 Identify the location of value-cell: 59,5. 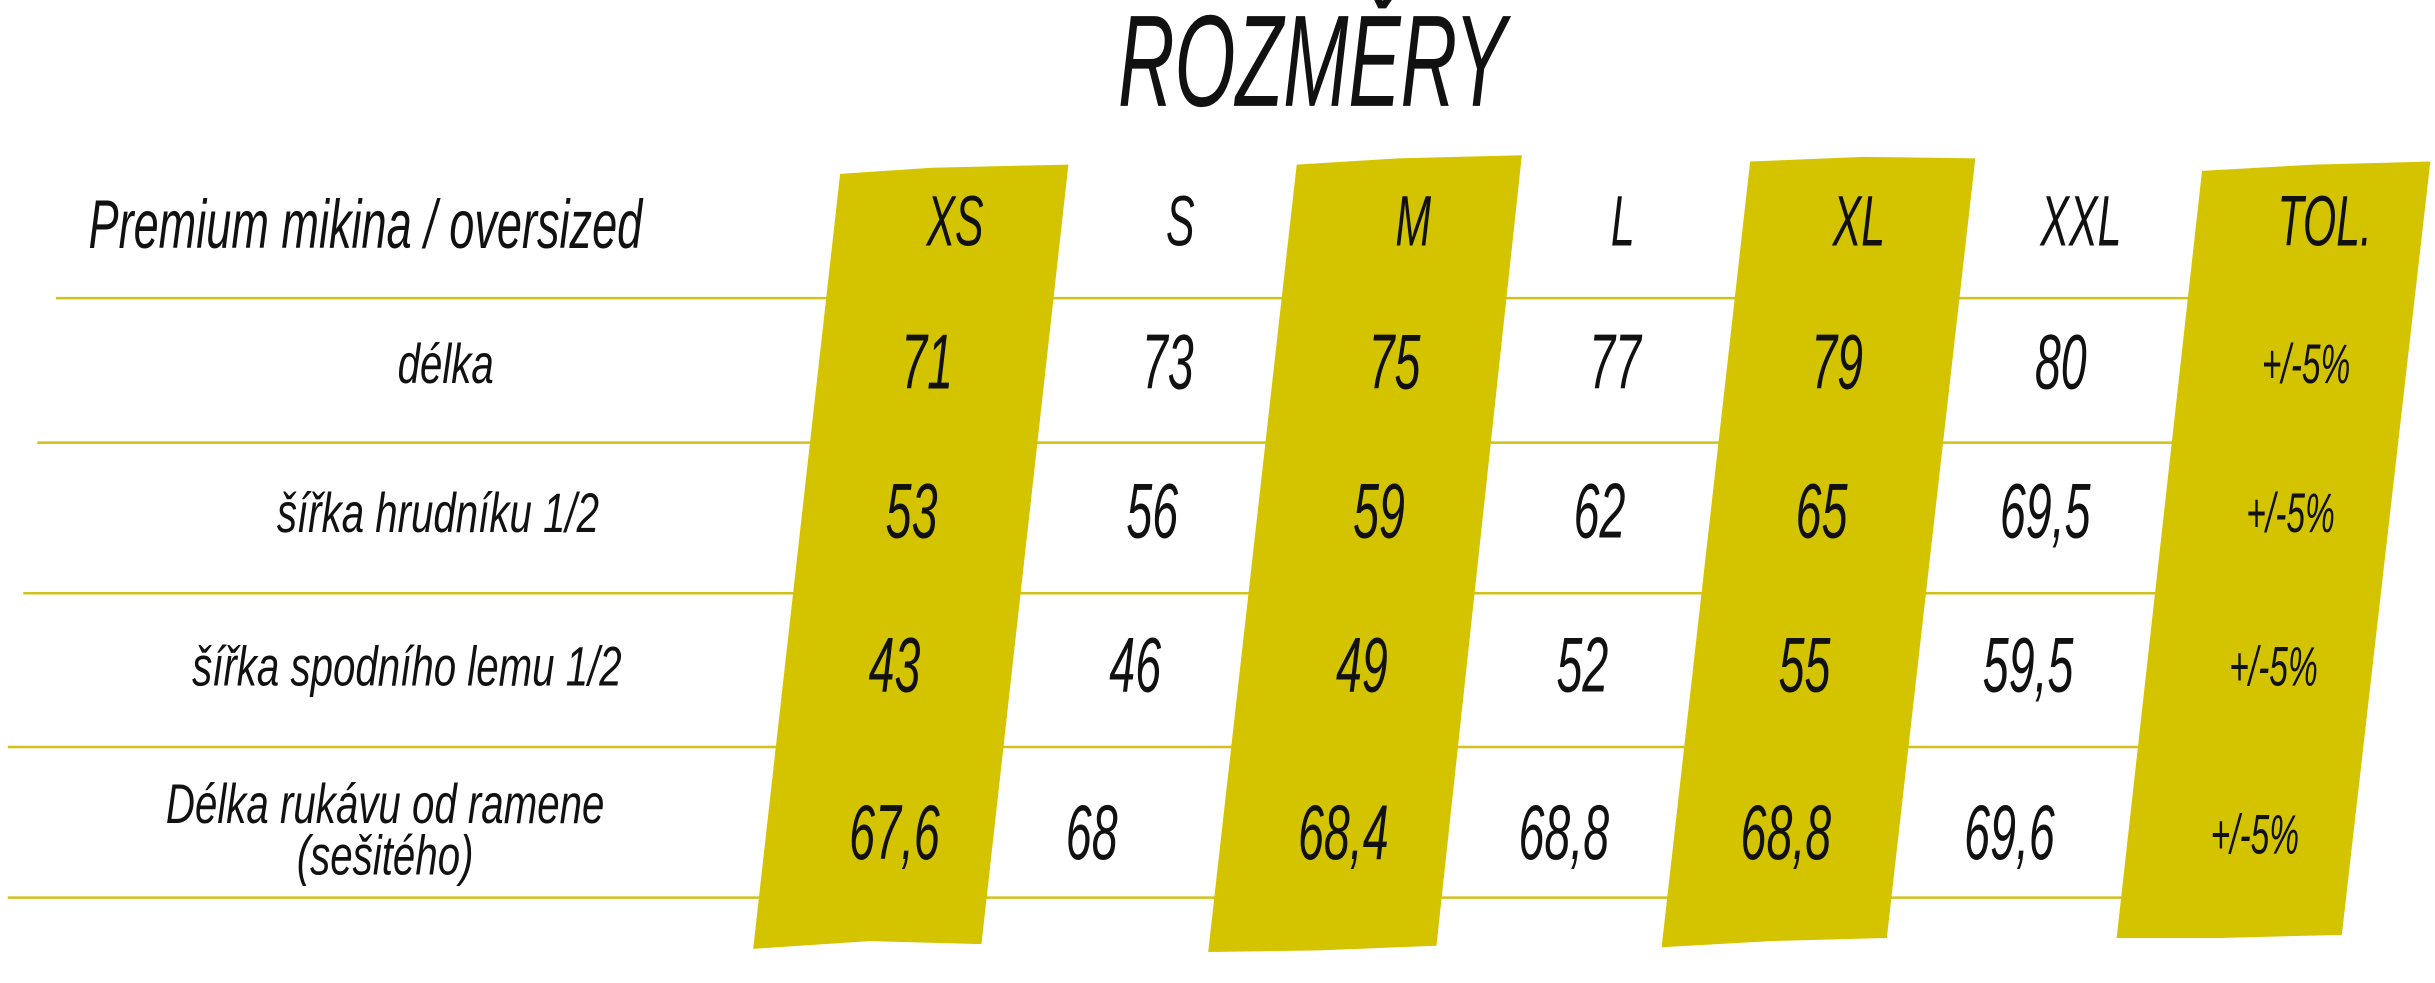
(2028, 664).